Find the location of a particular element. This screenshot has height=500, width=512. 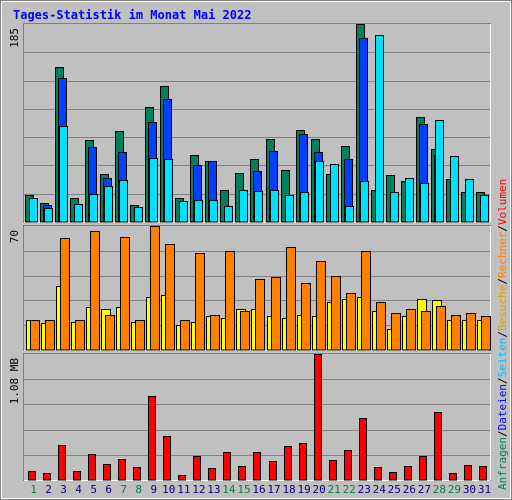

day-label-28: 28 is located at coordinates (439, 489).